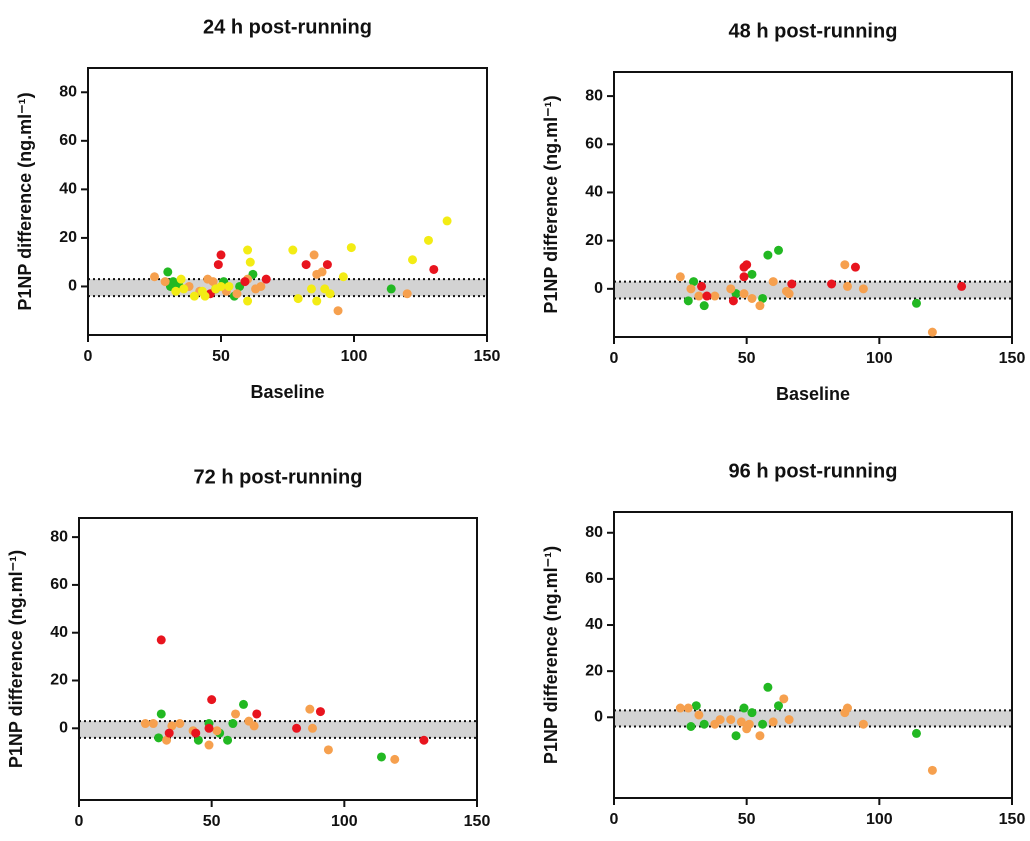 Image resolution: width=1030 pixels, height=841 pixels. I want to click on x-axis-label: Baseline, so click(813, 394).